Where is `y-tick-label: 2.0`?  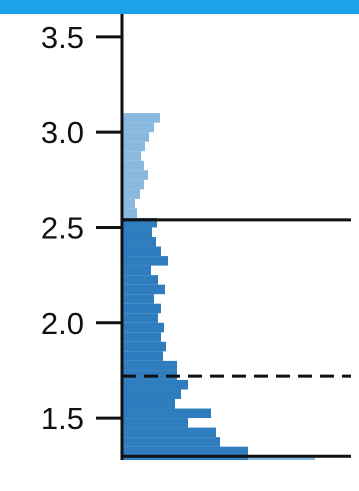
y-tick-label: 2.0 is located at coordinates (62, 323).